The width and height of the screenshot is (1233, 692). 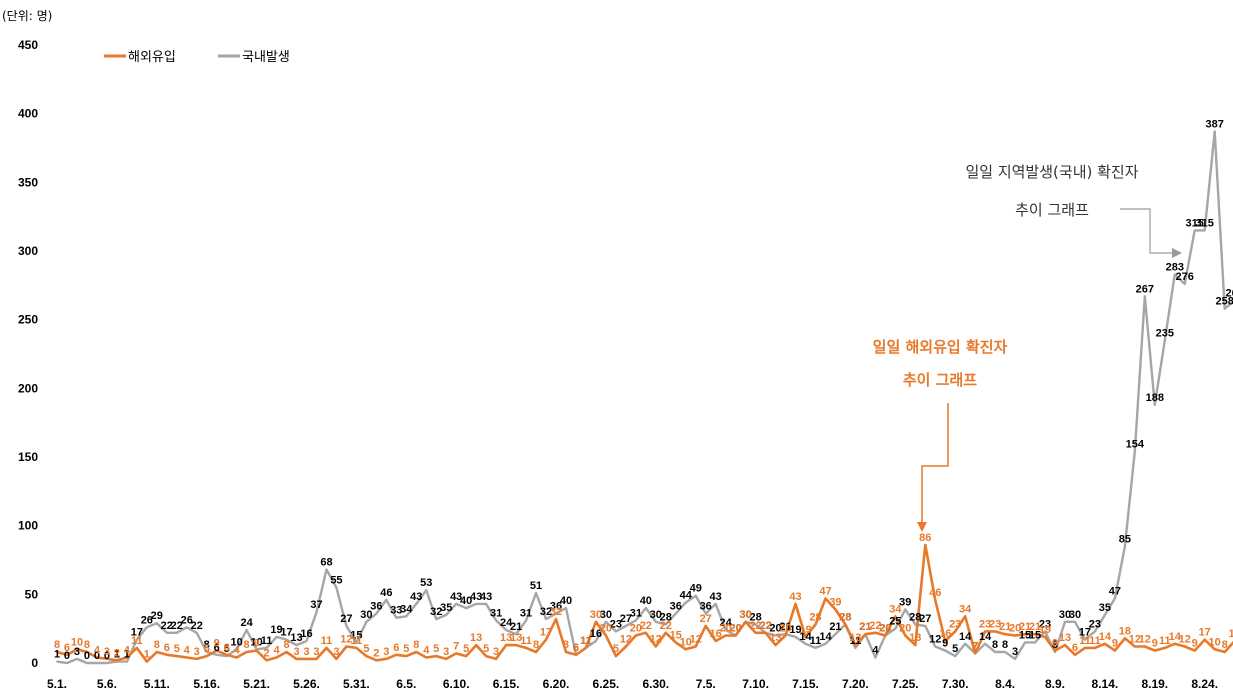 What do you see at coordinates (28, 320) in the screenshot?
I see `y-tick-label: 250` at bounding box center [28, 320].